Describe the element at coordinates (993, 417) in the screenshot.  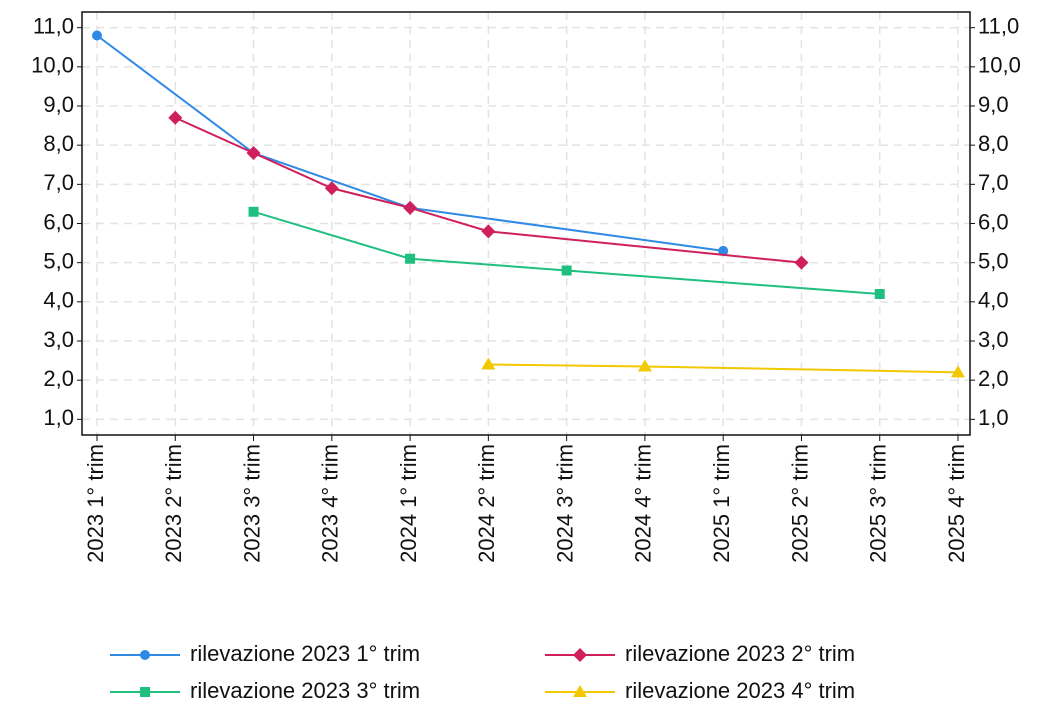
I see `y2-tick-label: 1,0` at that location.